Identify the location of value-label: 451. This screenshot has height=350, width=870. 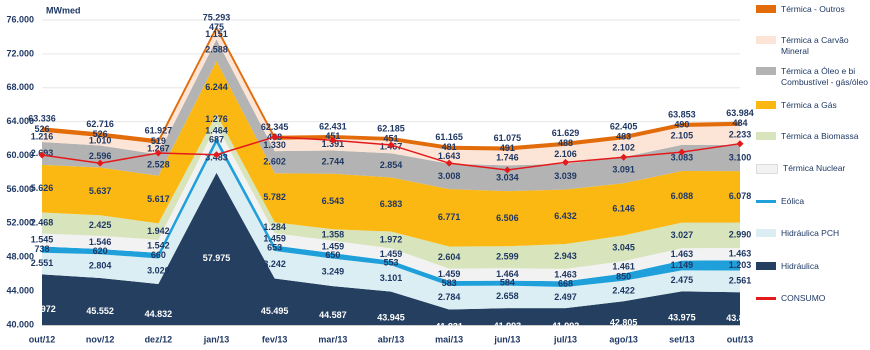
(390, 138).